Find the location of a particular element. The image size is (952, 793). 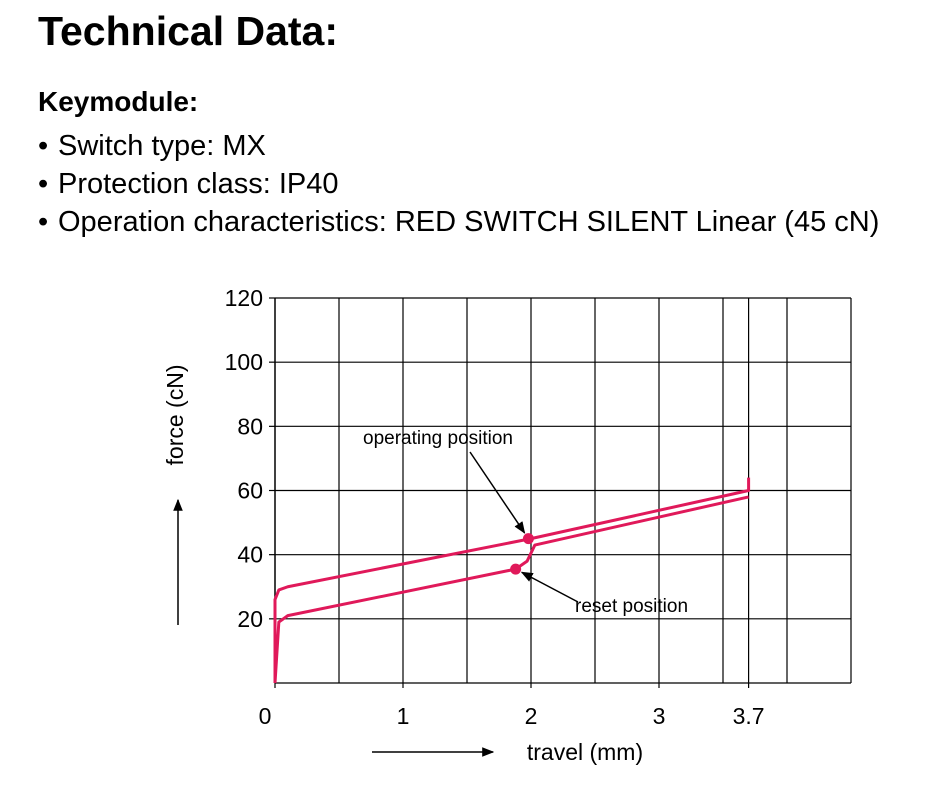

y-axis-label: force (cN) is located at coordinates (175, 415).